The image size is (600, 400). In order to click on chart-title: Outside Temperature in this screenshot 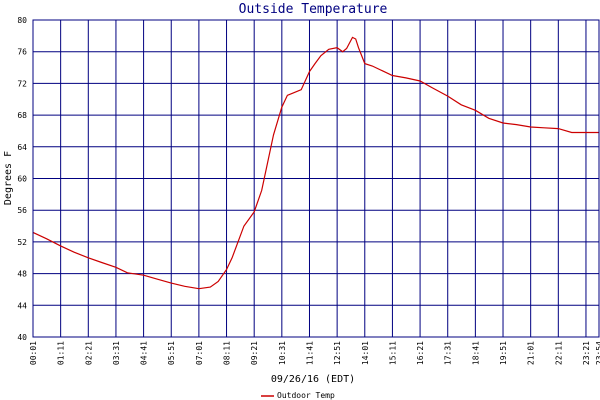, I will do `click(313, 9)`.